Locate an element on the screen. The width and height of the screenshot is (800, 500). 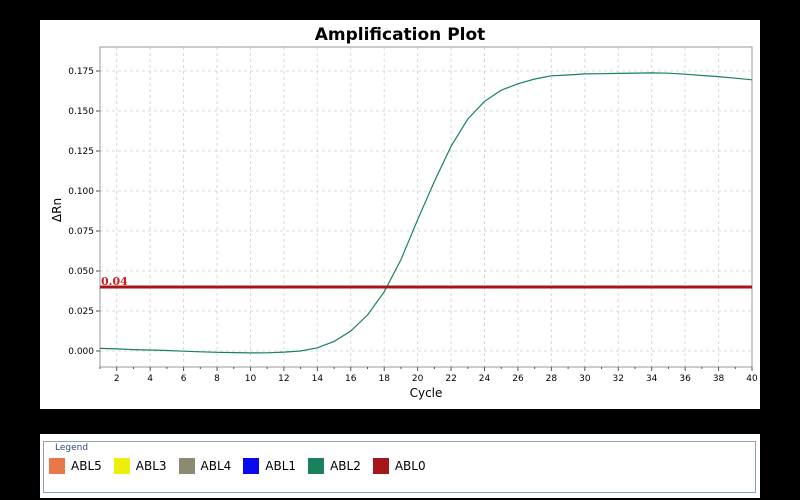
x-tick-label: 30 is located at coordinates (585, 379).